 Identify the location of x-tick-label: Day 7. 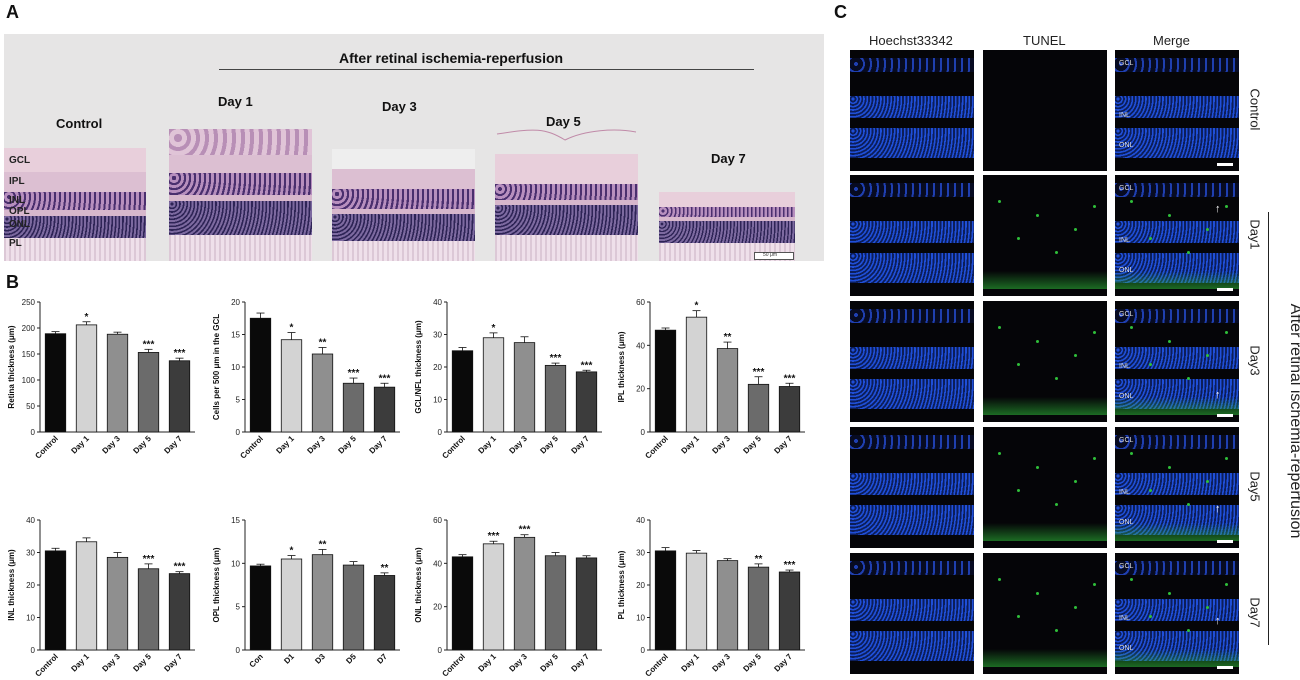
(580, 445).